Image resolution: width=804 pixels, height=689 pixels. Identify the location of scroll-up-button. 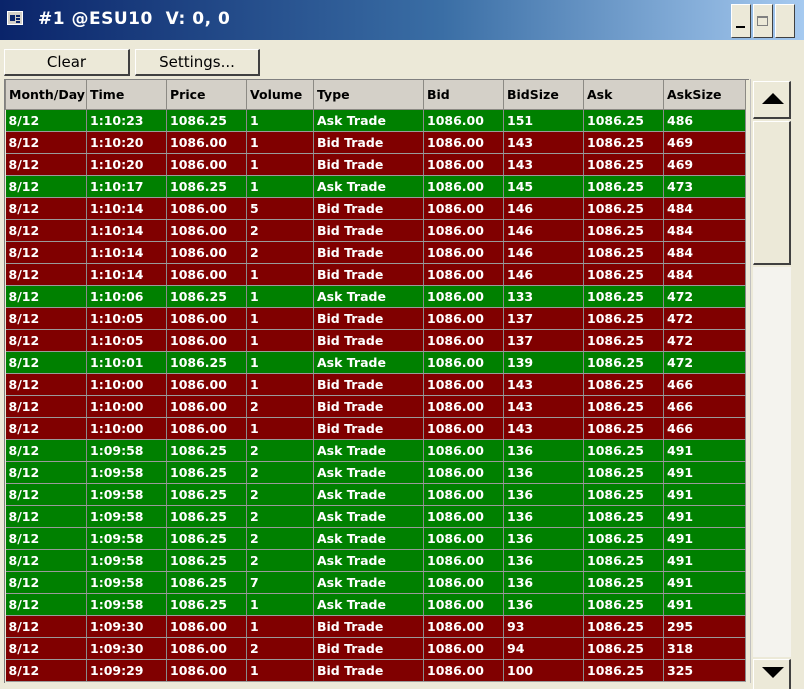
(772, 100).